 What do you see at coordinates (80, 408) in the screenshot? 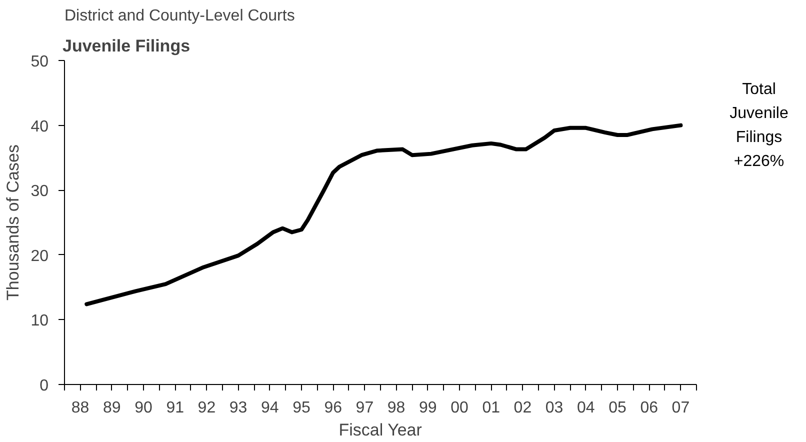
I see `x-tick-label: 88` at bounding box center [80, 408].